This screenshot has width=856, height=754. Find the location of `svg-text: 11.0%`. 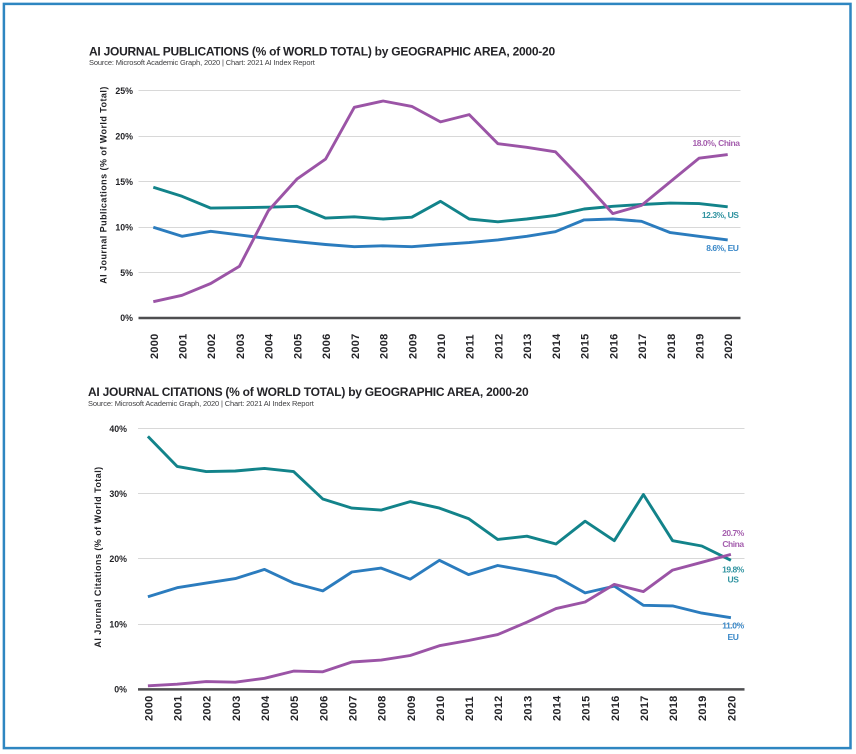

svg-text: 11.0% is located at coordinates (733, 626).